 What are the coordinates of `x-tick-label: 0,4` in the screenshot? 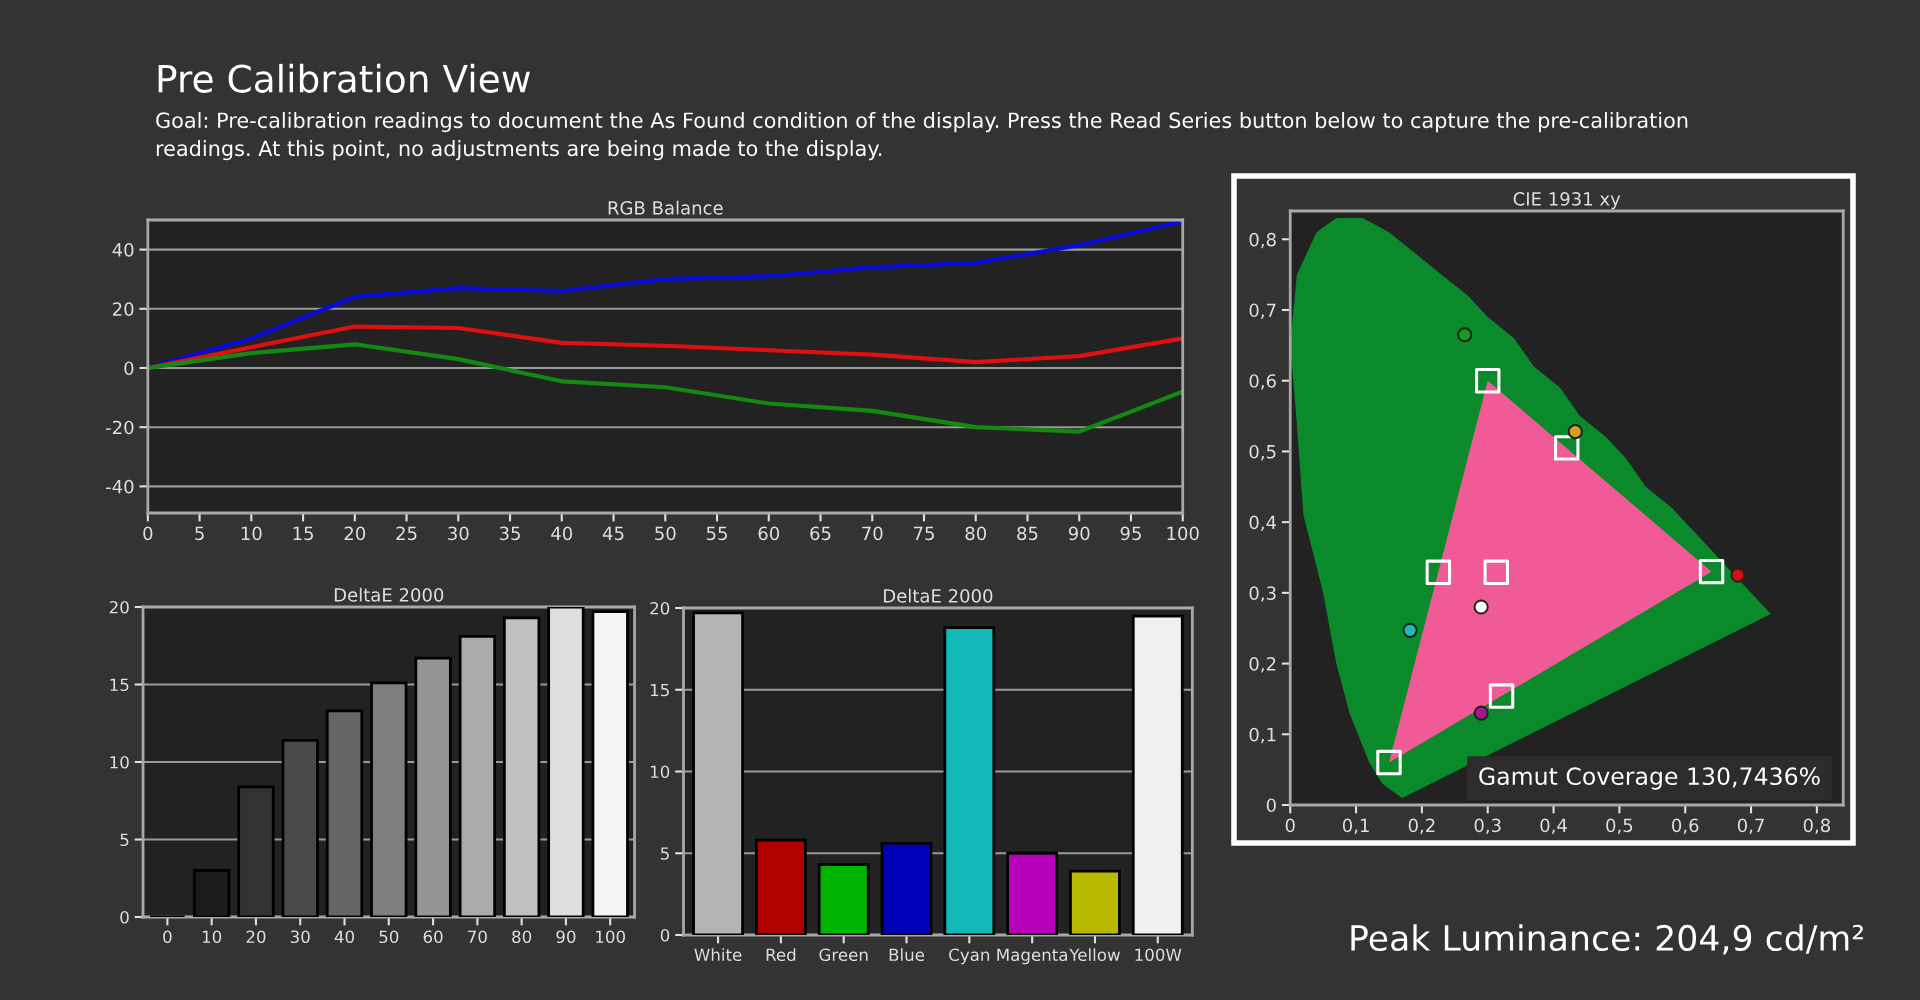 It's located at (1553, 826).